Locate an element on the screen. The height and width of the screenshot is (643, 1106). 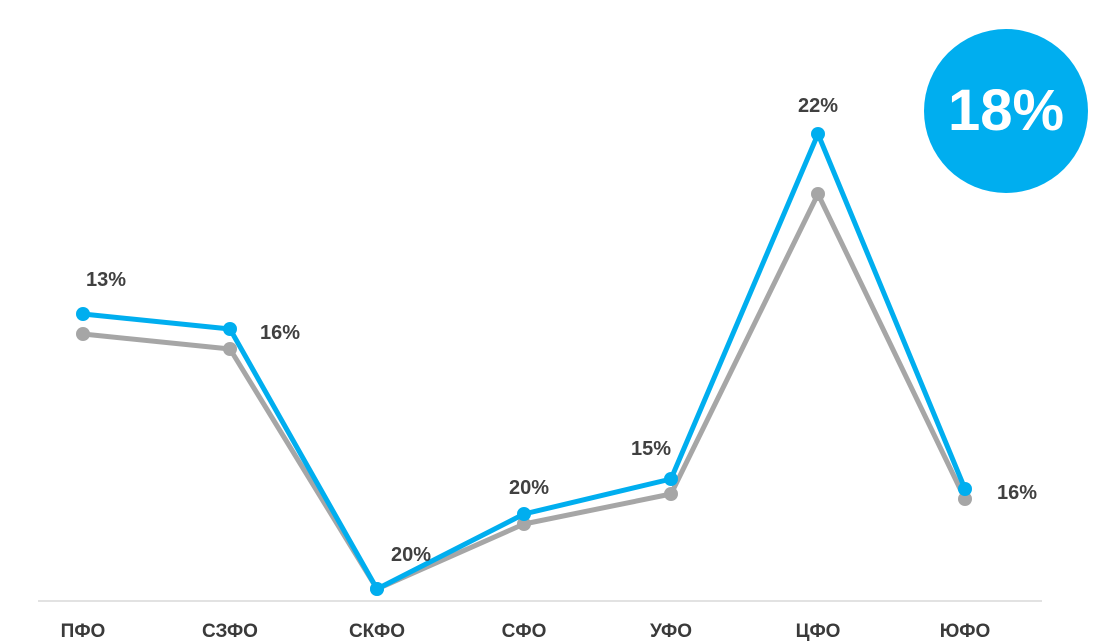
category-label-3: СКФО is located at coordinates (377, 631).